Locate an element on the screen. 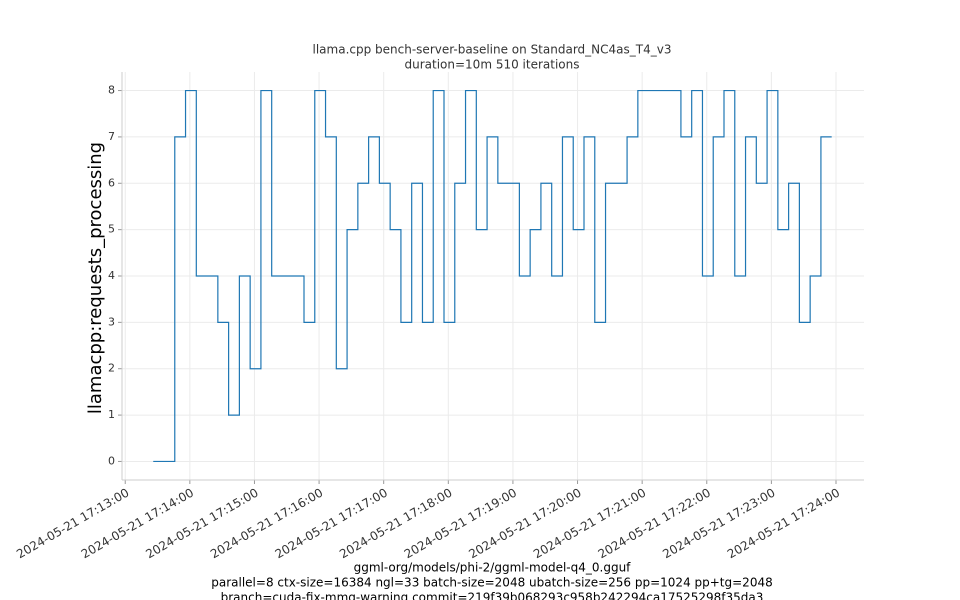  x-tick-label: 2024-05-21 17:24:00 is located at coordinates (783, 524).